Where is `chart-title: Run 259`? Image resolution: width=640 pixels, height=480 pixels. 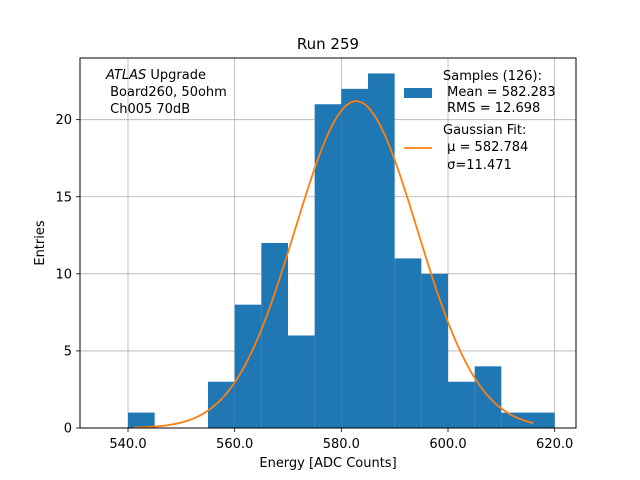 chart-title: Run 259 is located at coordinates (328, 44).